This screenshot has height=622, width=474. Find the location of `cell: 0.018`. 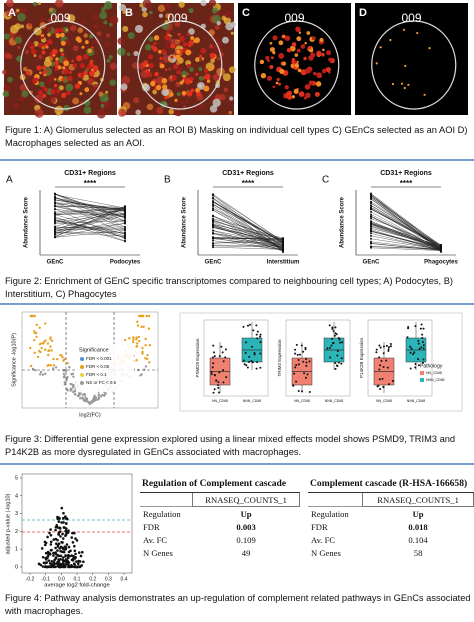

cell: 0.018 is located at coordinates (418, 526).